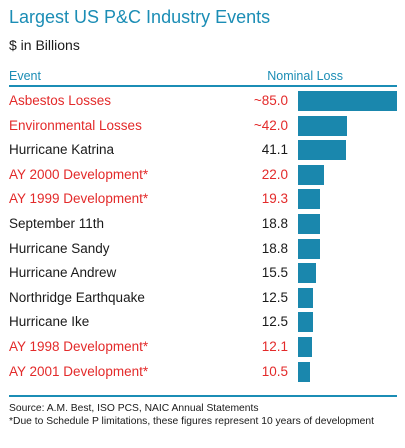 The height and width of the screenshot is (448, 405). Describe the element at coordinates (202, 101) in the screenshot. I see `table-row: Asbestos Losses ~85.0` at that location.